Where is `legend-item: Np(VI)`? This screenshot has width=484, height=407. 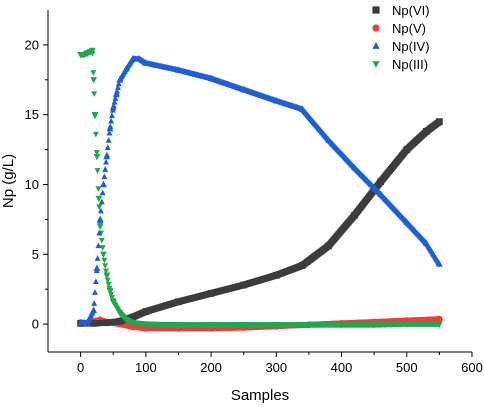 legend-item: Np(VI) is located at coordinates (401, 10).